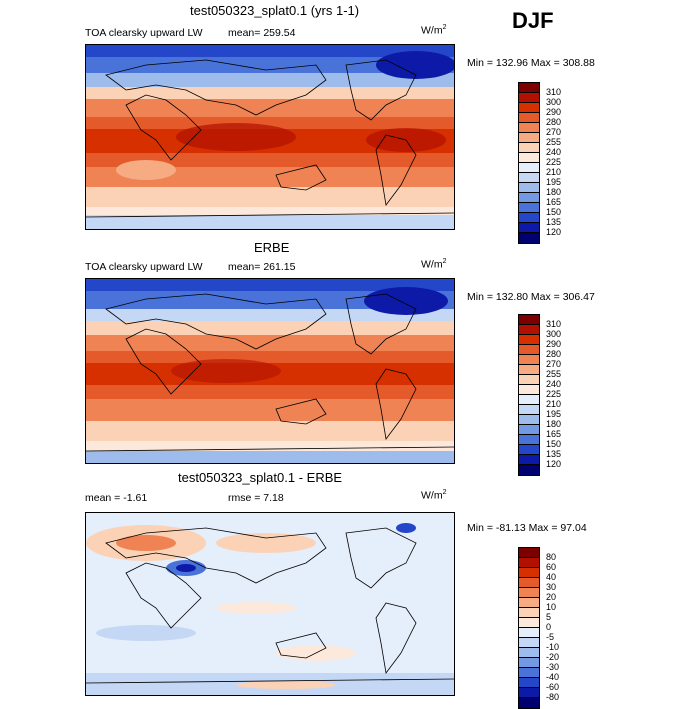 This screenshot has height=709, width=700. I want to click on panel-1-colorbar-label: 180, so click(554, 192).